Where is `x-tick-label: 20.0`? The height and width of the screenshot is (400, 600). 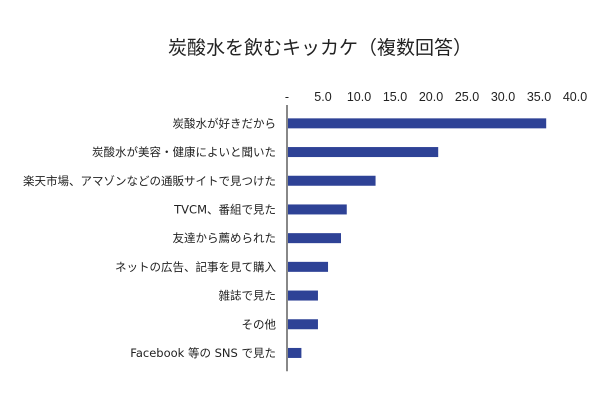
x-tick-label: 20.0 is located at coordinates (431, 97).